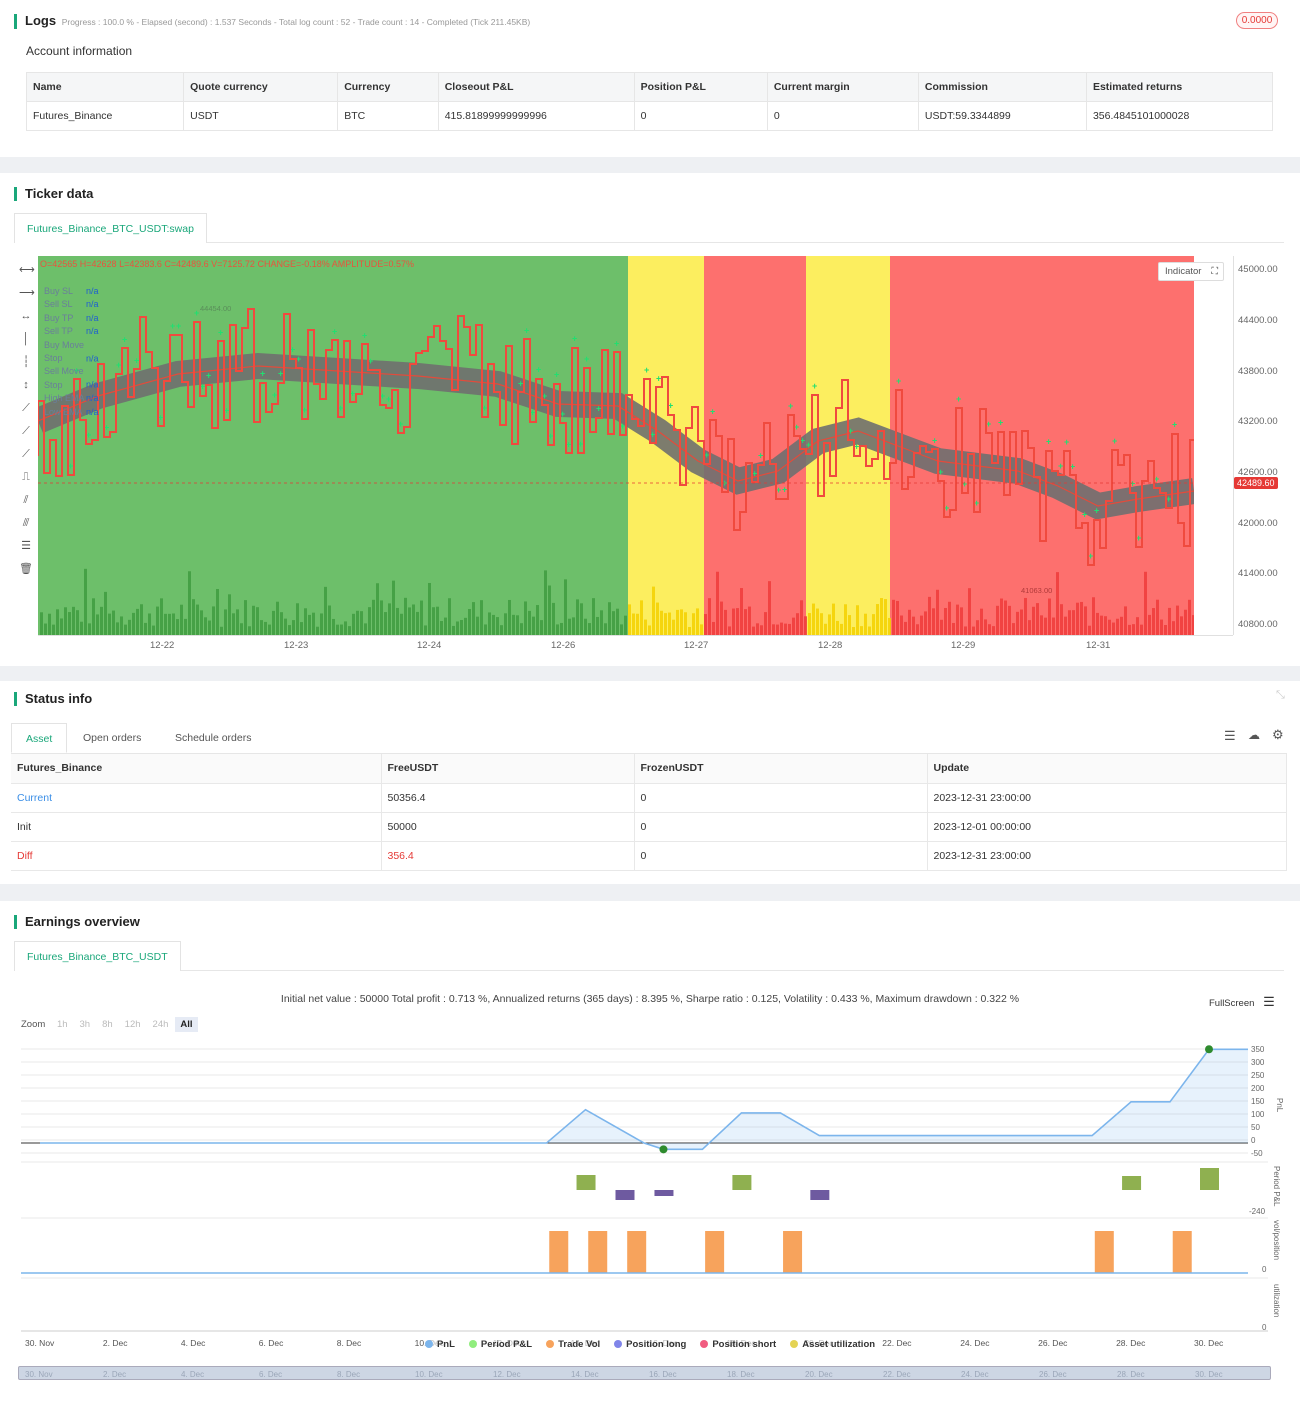 Image resolution: width=1300 pixels, height=1403 pixels. Describe the element at coordinates (26, 431) in the screenshot. I see `ray-line-icon: ⟋` at that location.